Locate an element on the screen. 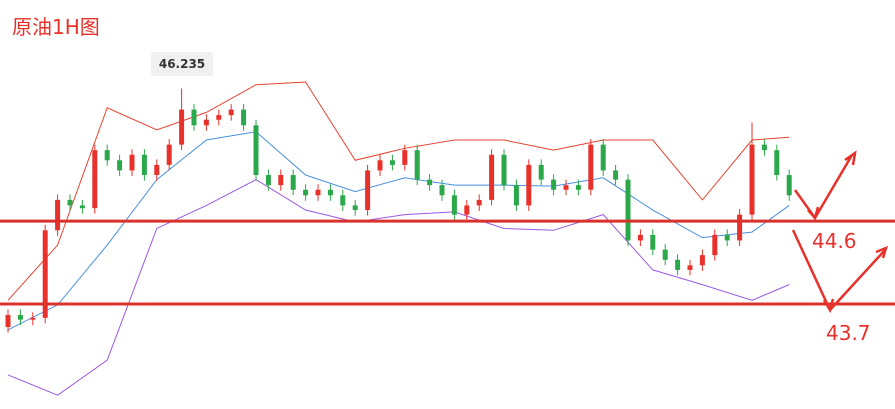 The width and height of the screenshot is (895, 409). peak-box is located at coordinates (182, 64).